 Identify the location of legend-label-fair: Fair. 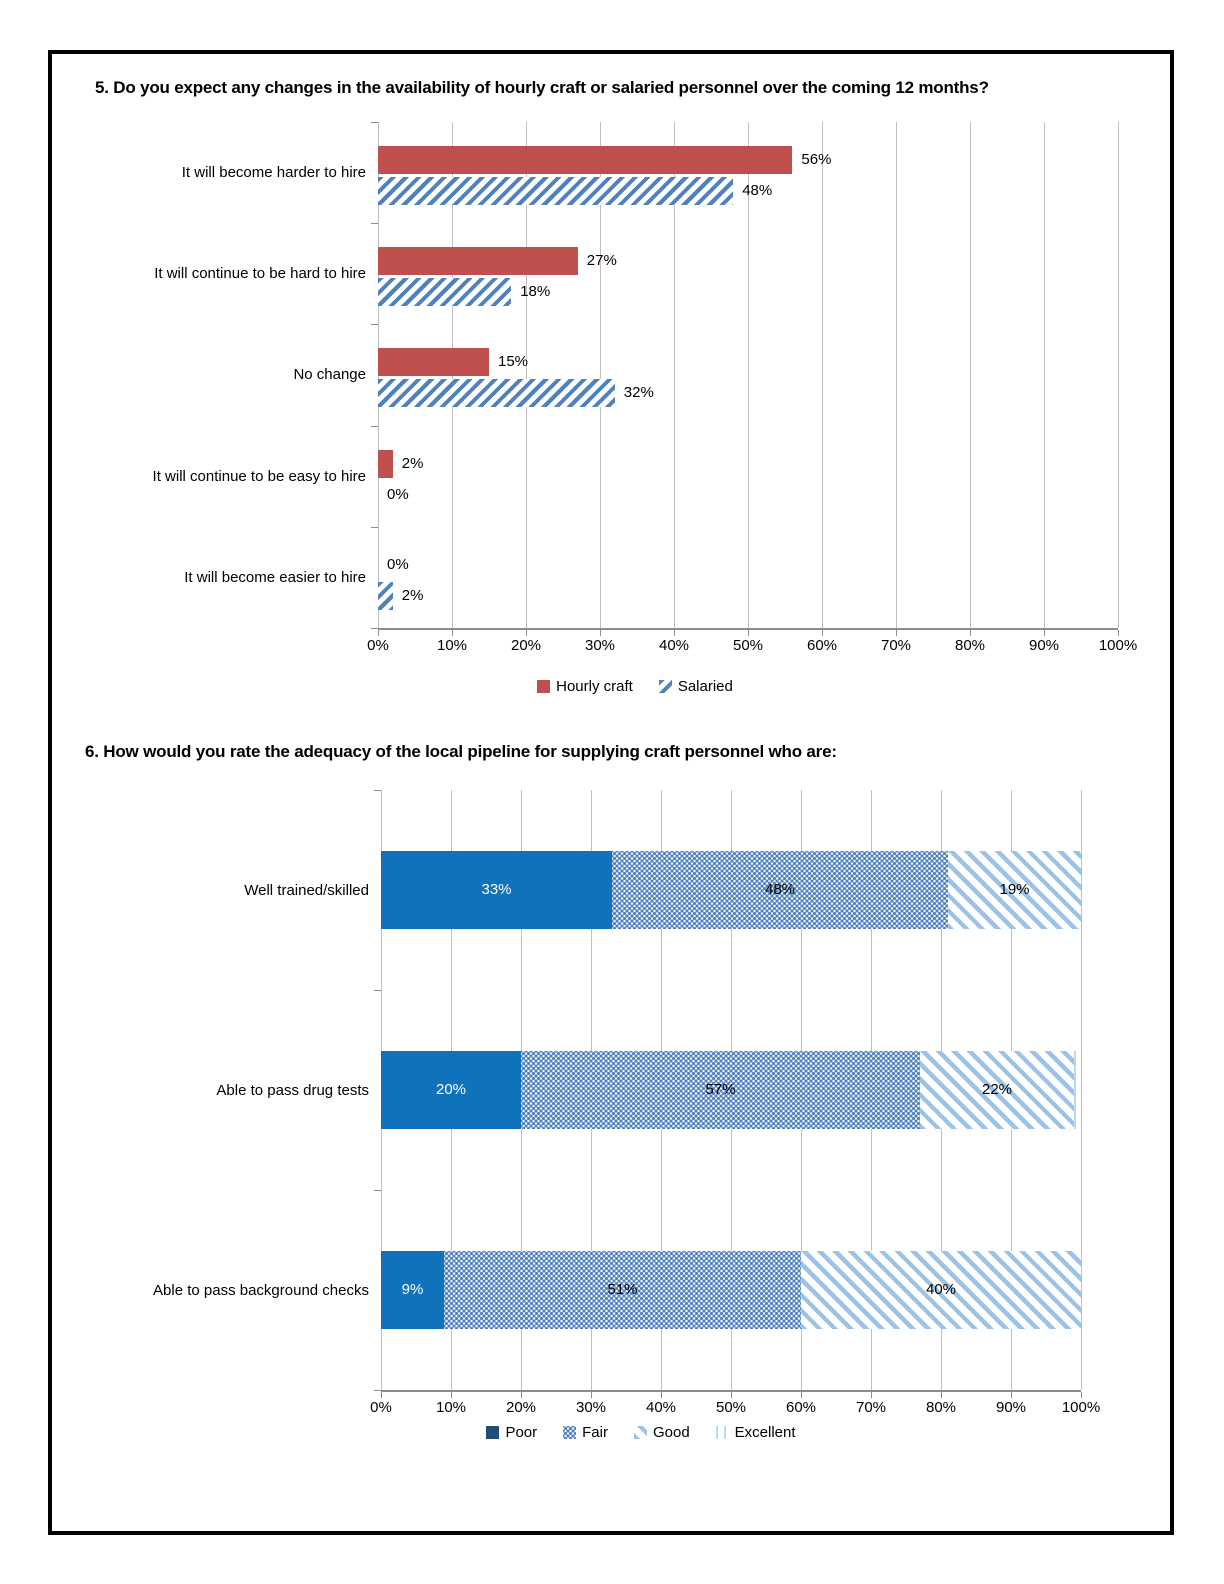
(595, 1432).